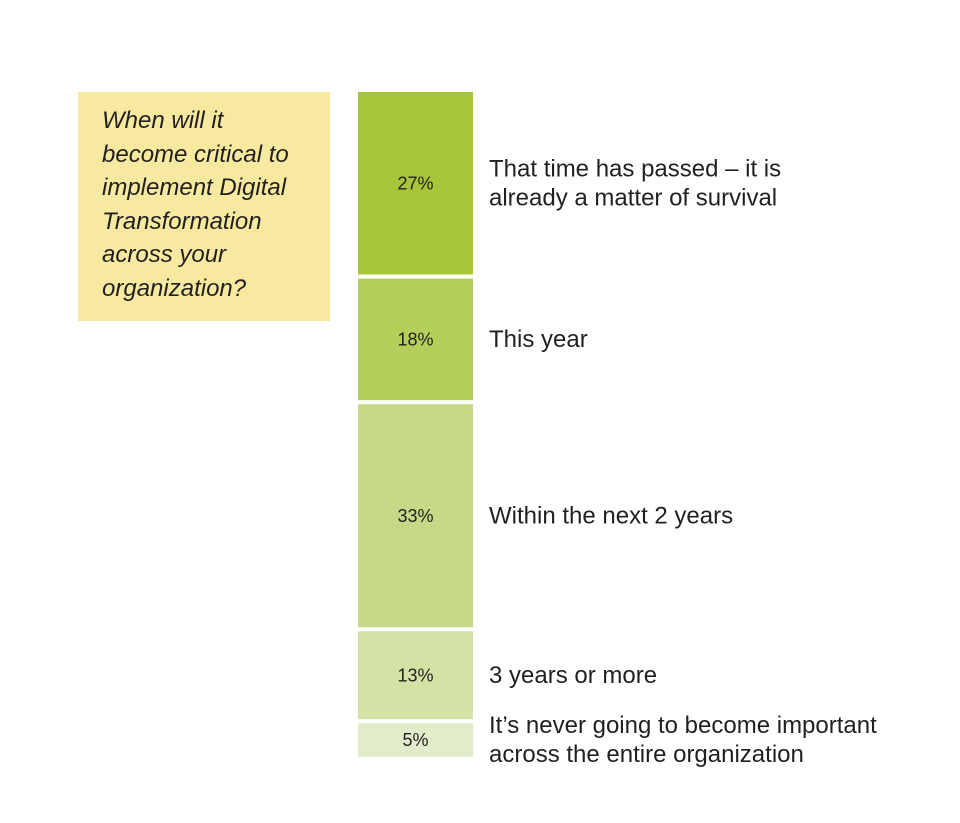 The image size is (960, 823). I want to click on category-label: Within the next 2 years, so click(611, 515).